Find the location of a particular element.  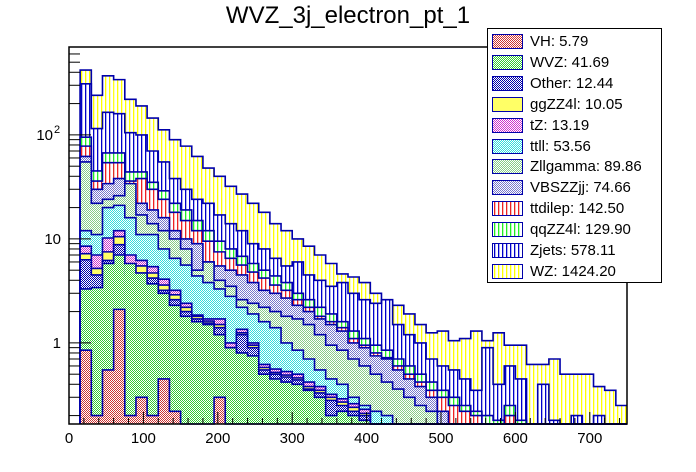

legend-label: WZ: 1424.20 is located at coordinates (573, 271).